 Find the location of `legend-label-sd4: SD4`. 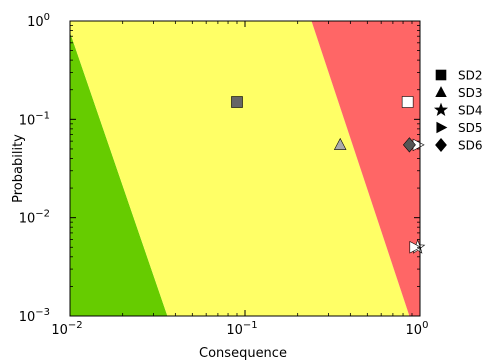

legend-label-sd4: SD4 is located at coordinates (470, 111).